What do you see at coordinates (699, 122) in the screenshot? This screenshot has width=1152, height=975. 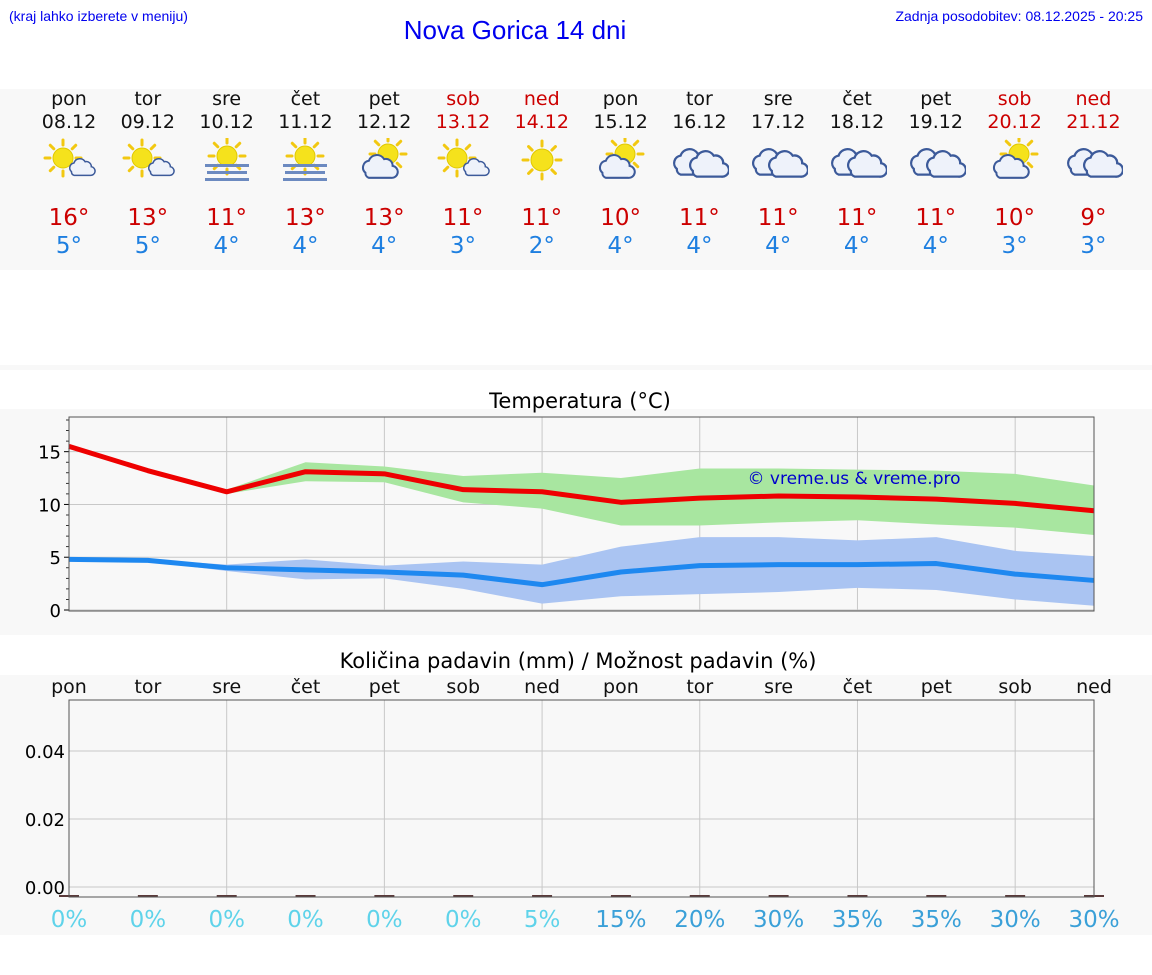 I see `day-date: 16.12` at bounding box center [699, 122].